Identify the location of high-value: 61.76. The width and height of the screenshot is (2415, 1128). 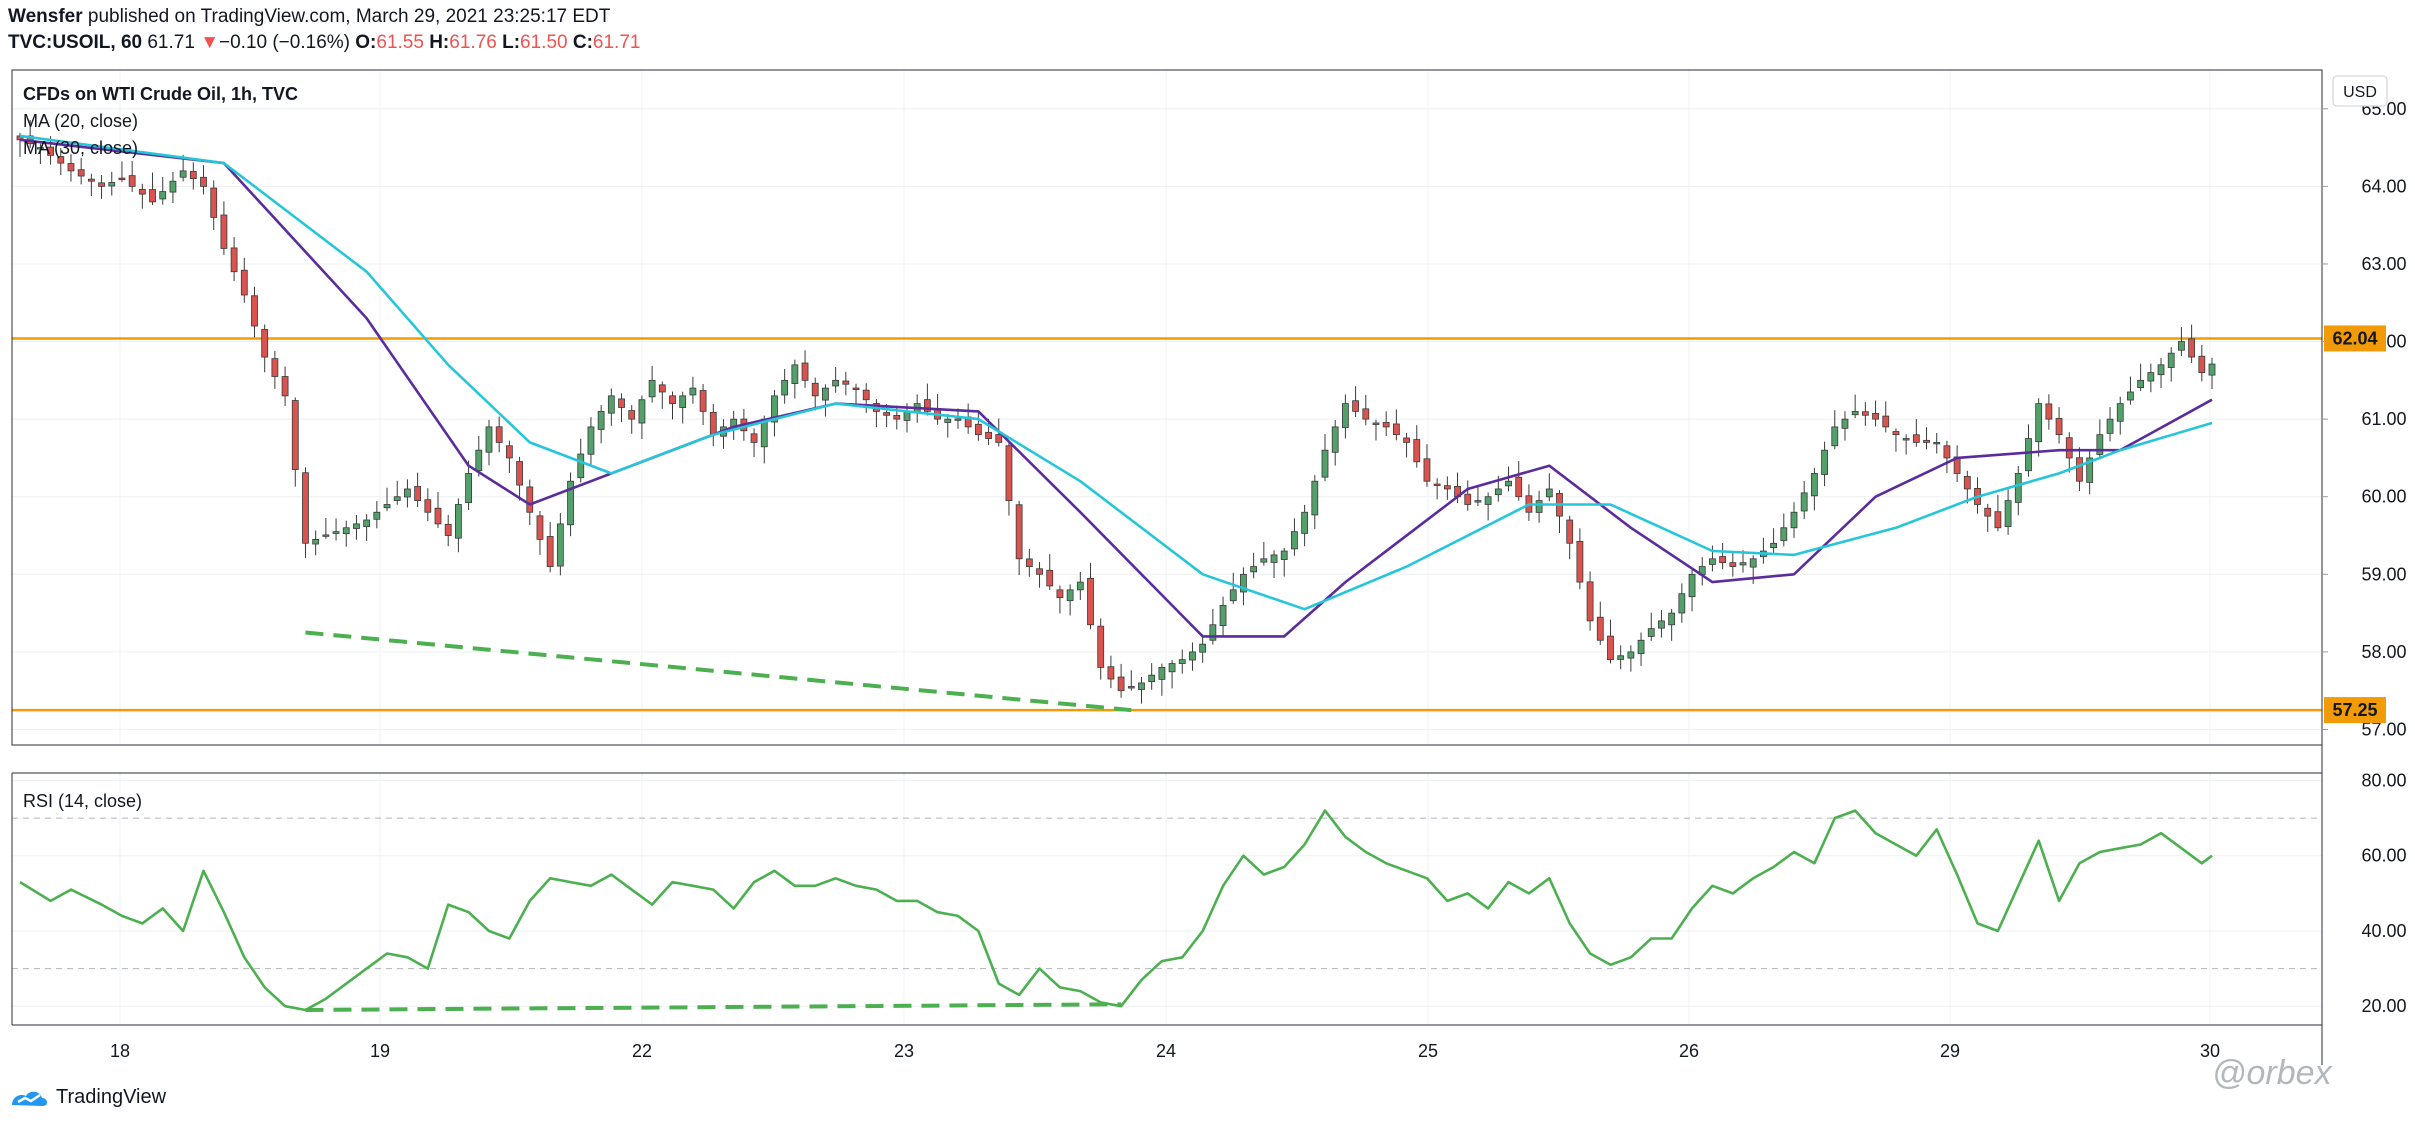
(473, 42).